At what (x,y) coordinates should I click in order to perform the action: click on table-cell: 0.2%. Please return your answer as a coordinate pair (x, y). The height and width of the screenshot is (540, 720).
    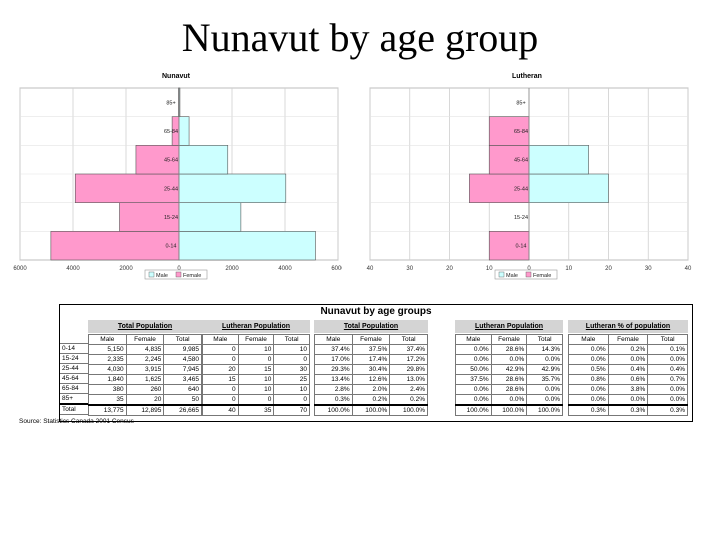
    Looking at the image, I should click on (371, 400).